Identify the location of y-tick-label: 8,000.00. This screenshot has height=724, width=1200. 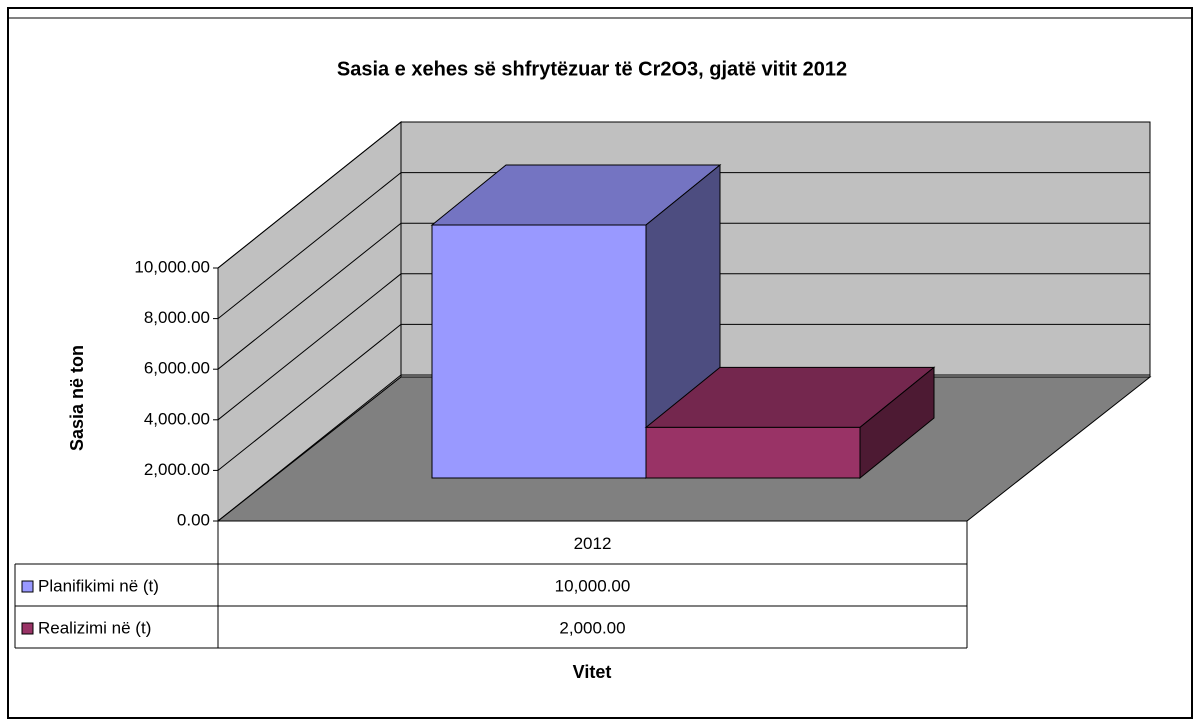
(177, 317).